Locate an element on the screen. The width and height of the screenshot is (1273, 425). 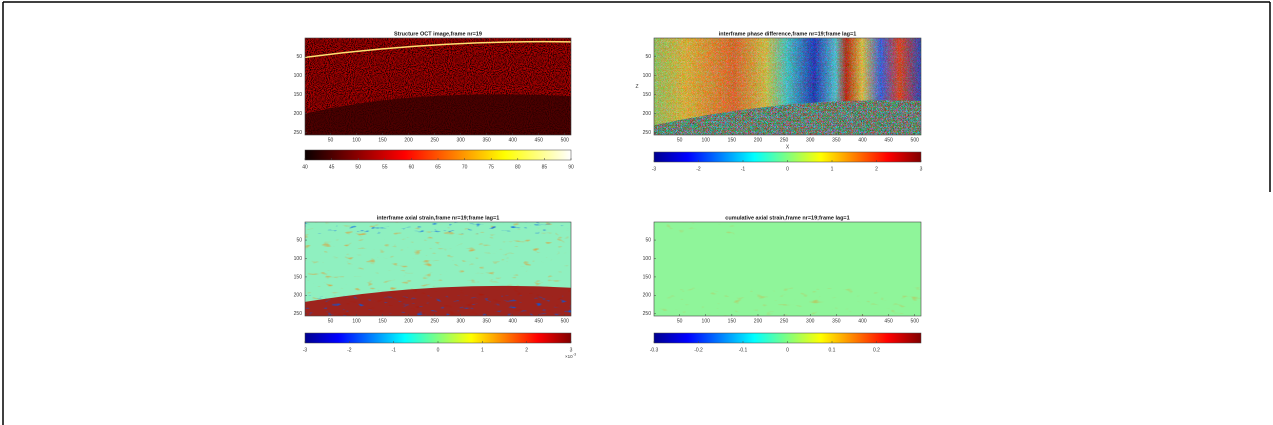
colorbar-tick-label: 45 is located at coordinates (332, 167).